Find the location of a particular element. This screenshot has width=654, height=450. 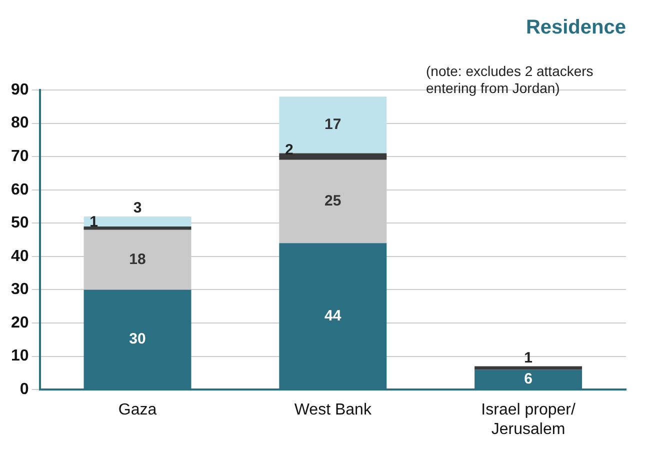

annotation: (note: excludes 2 attackers entering from Jordan) is located at coordinates (510, 79).